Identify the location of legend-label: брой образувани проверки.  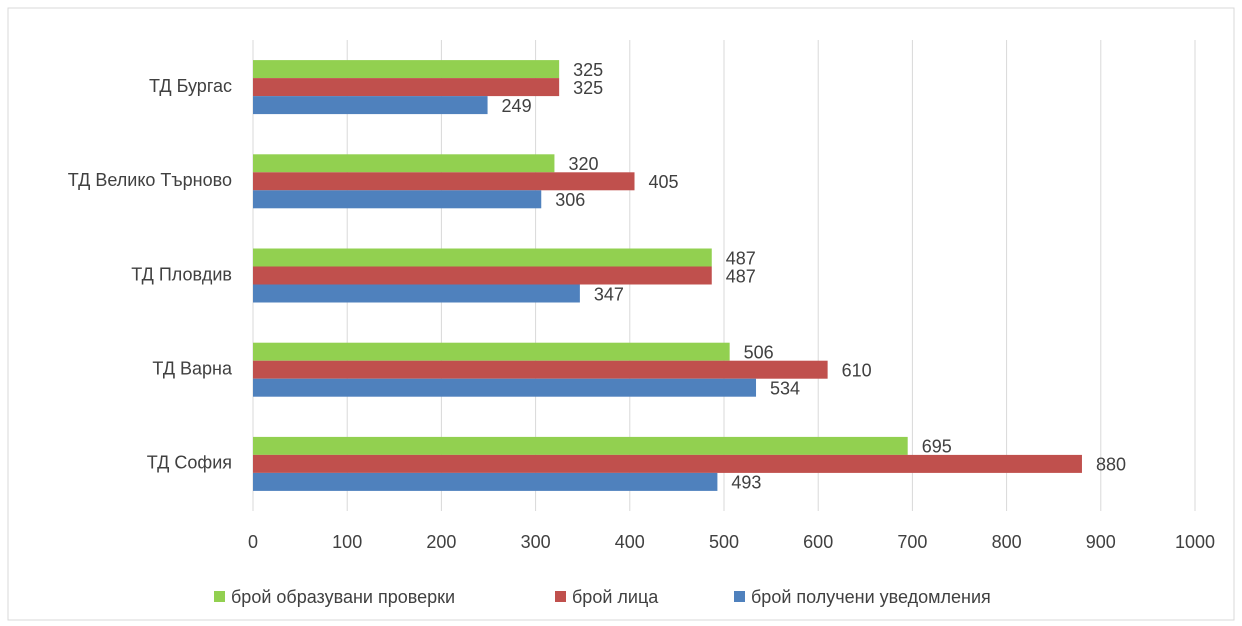
(343, 597).